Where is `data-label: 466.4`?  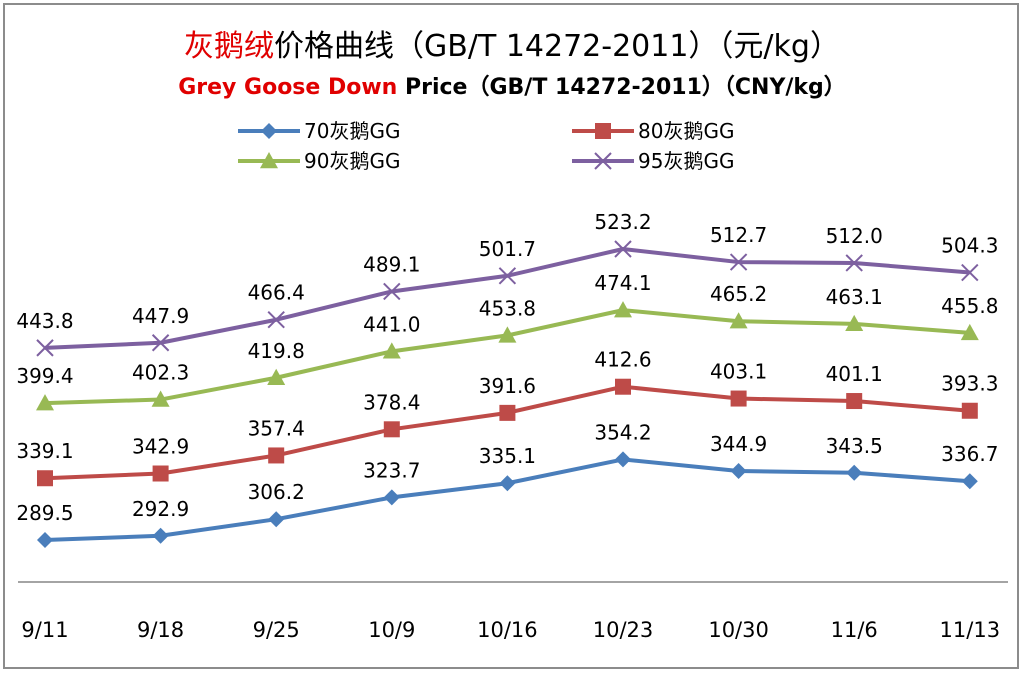 data-label: 466.4 is located at coordinates (276, 293).